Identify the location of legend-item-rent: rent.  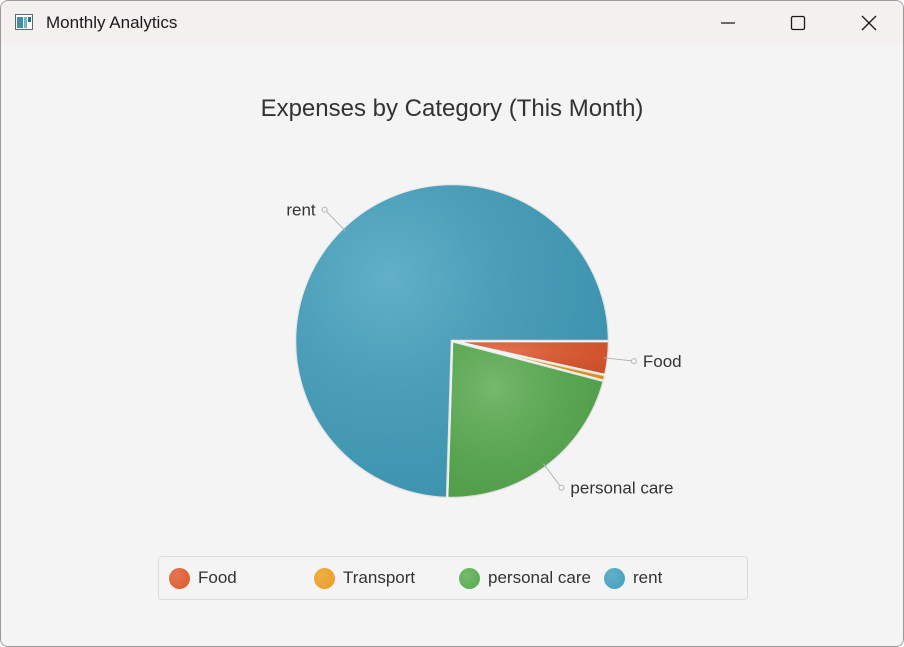
(633, 578).